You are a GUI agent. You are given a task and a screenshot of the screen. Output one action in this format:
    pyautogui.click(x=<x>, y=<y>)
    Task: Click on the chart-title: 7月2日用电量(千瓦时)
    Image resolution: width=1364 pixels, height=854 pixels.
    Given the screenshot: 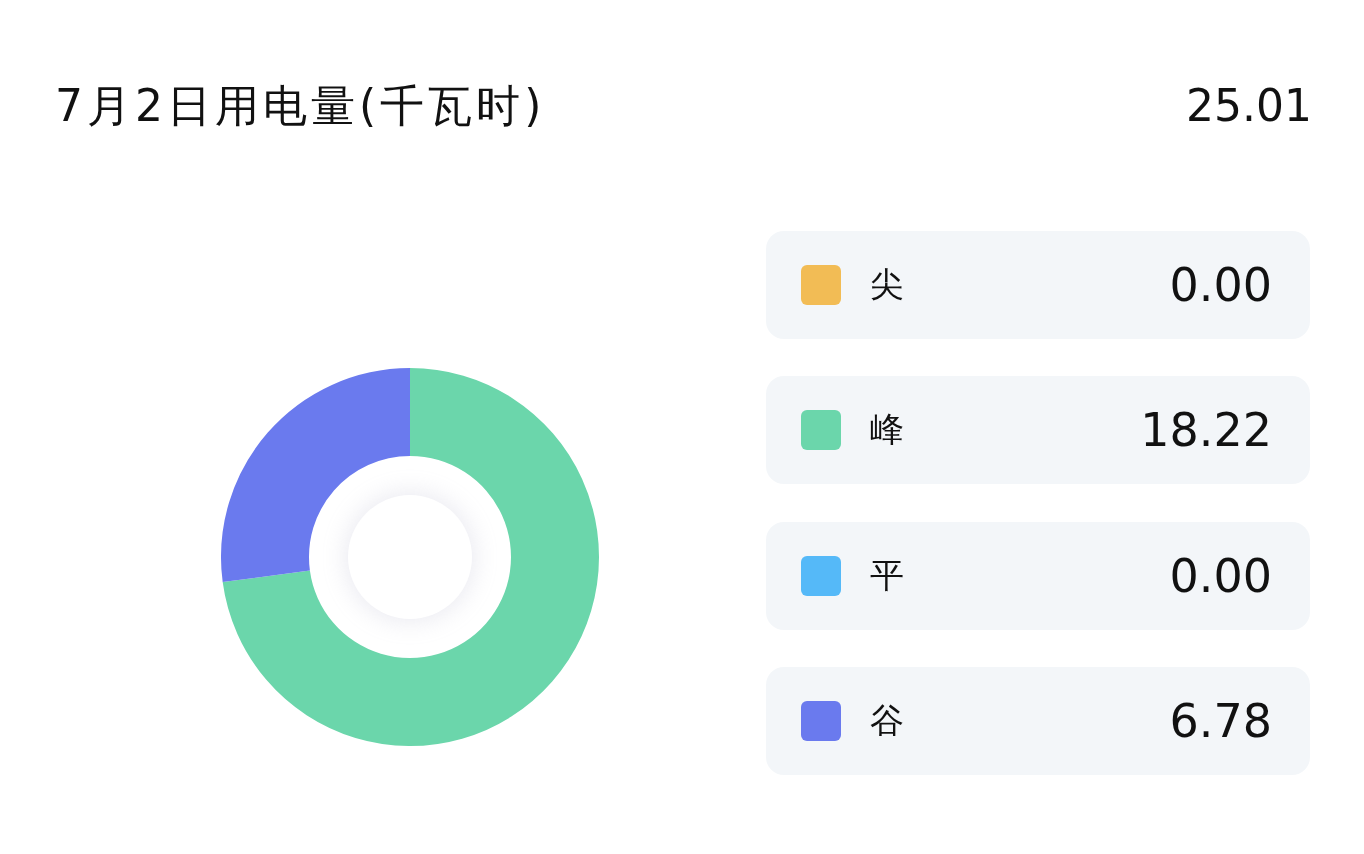 What is the action you would take?
    pyautogui.click(x=300, y=106)
    